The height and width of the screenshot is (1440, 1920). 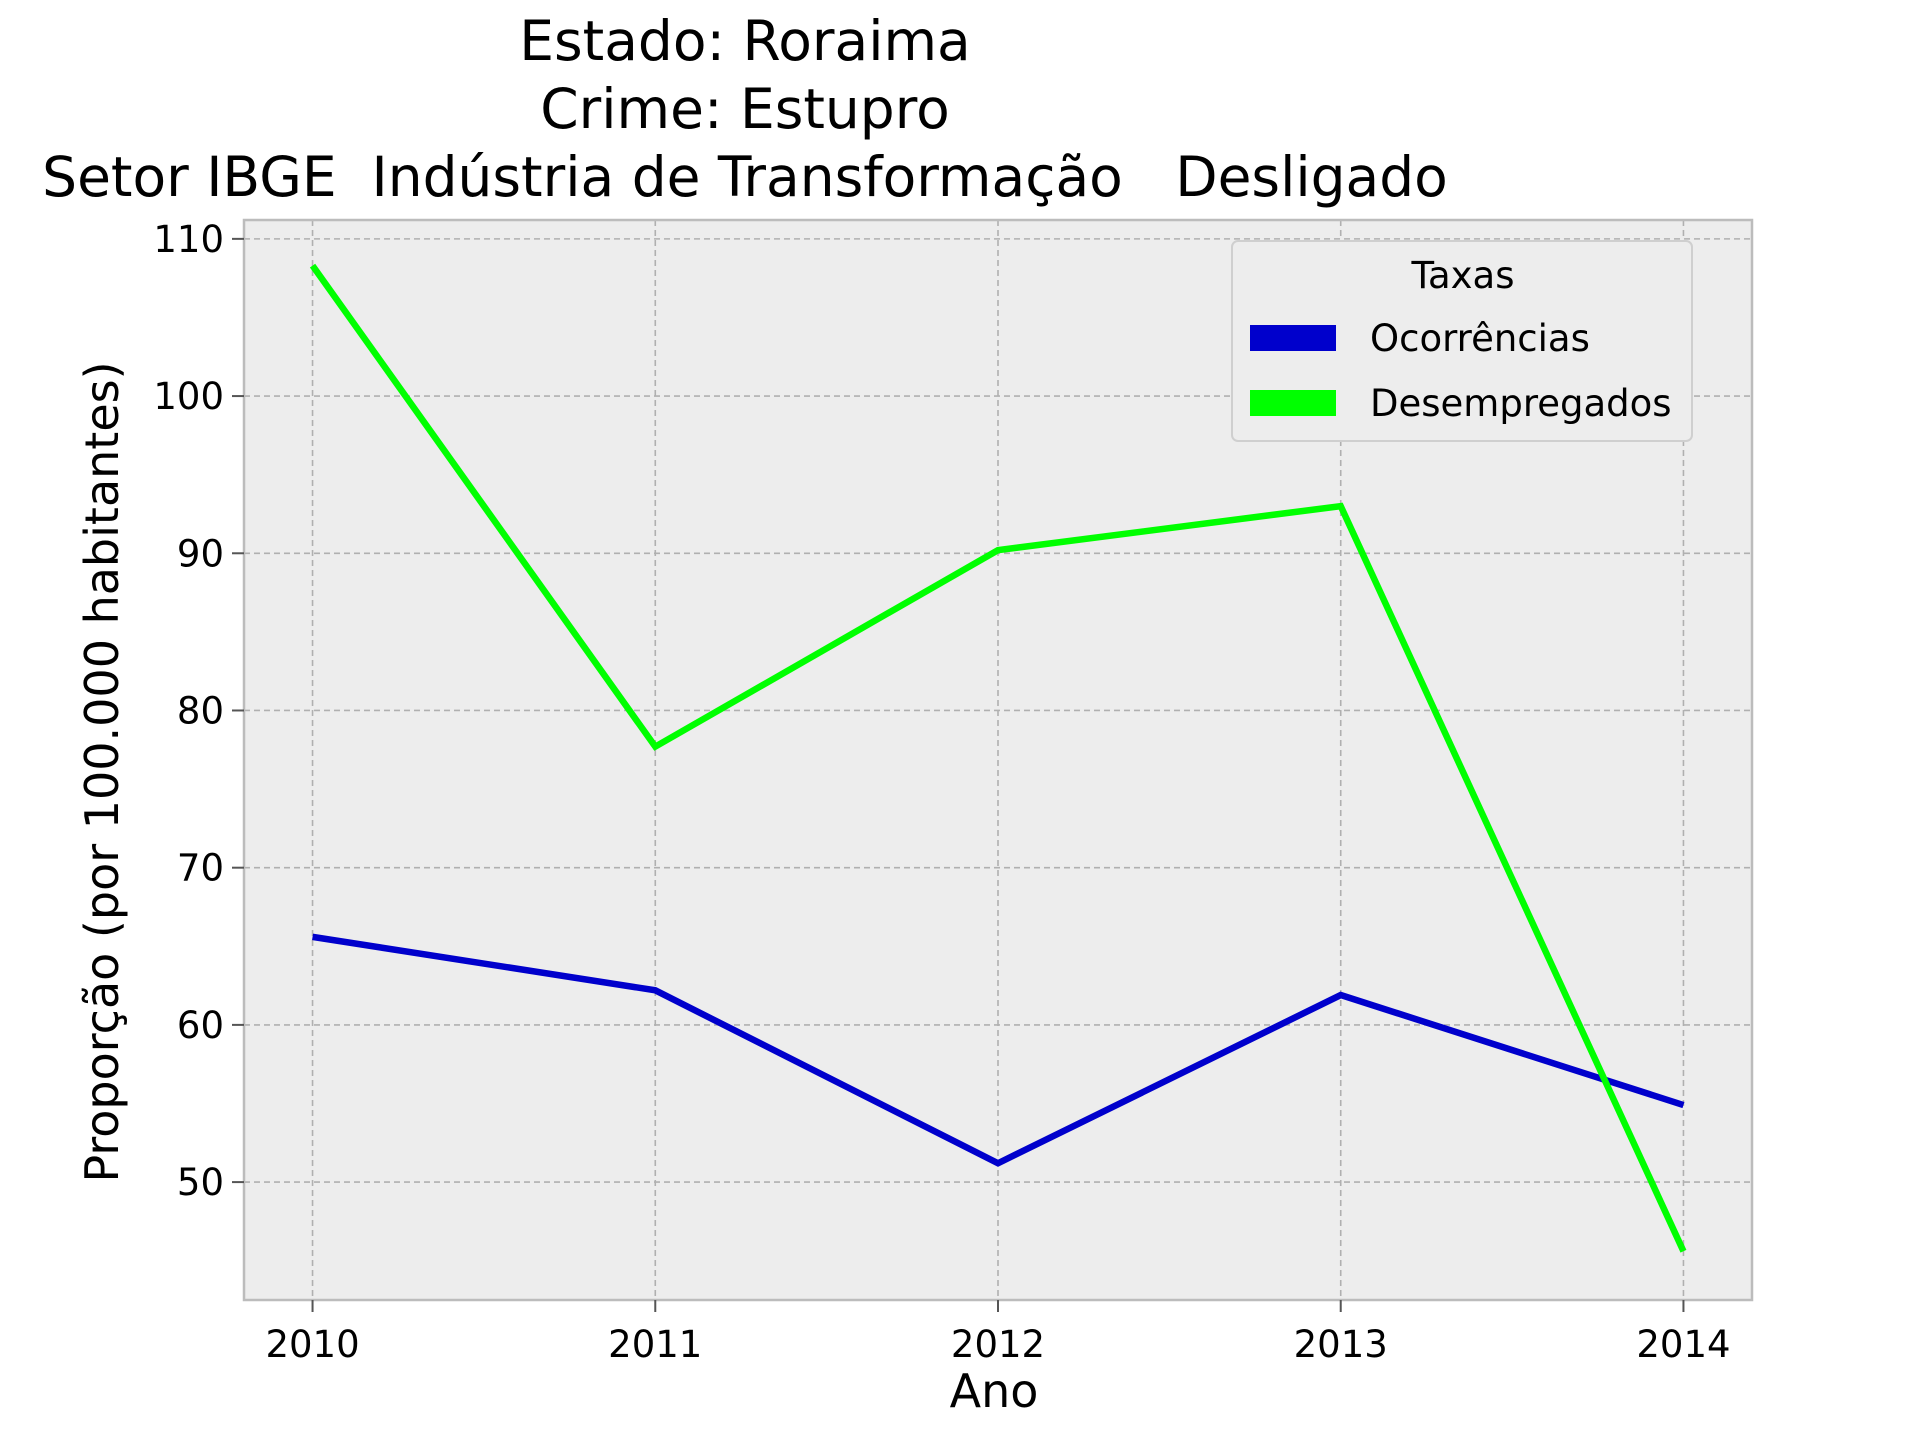 I want to click on series-line-ocorrencias, so click(x=998, y=1050).